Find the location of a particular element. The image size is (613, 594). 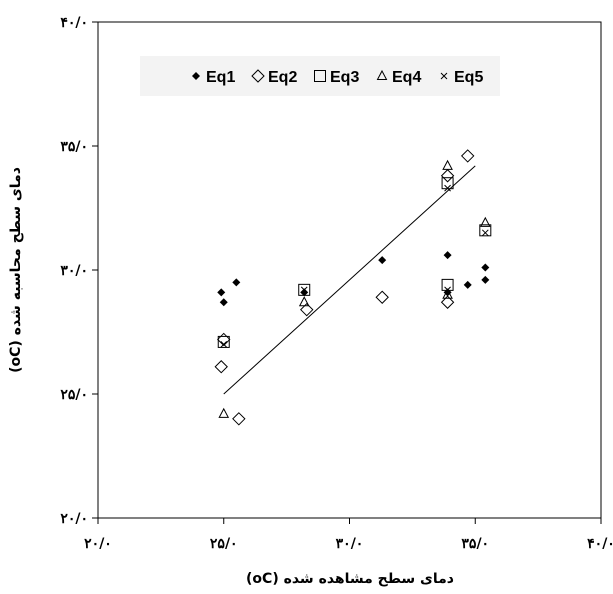

legend-label-eq2: Eq2 is located at coordinates (282, 77).